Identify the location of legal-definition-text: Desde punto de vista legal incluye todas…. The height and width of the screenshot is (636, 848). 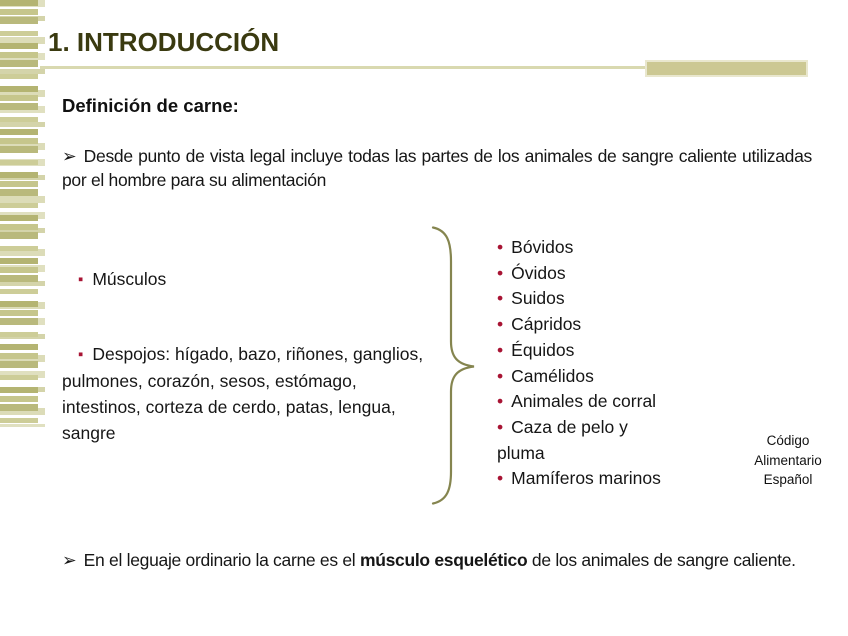
(437, 168).